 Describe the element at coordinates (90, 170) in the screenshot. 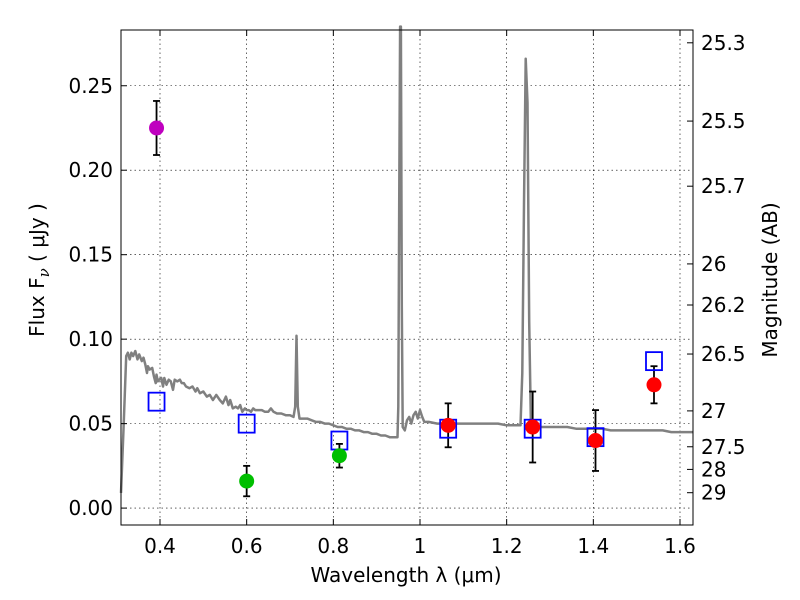

I see `y-tick-label: 0.20` at that location.